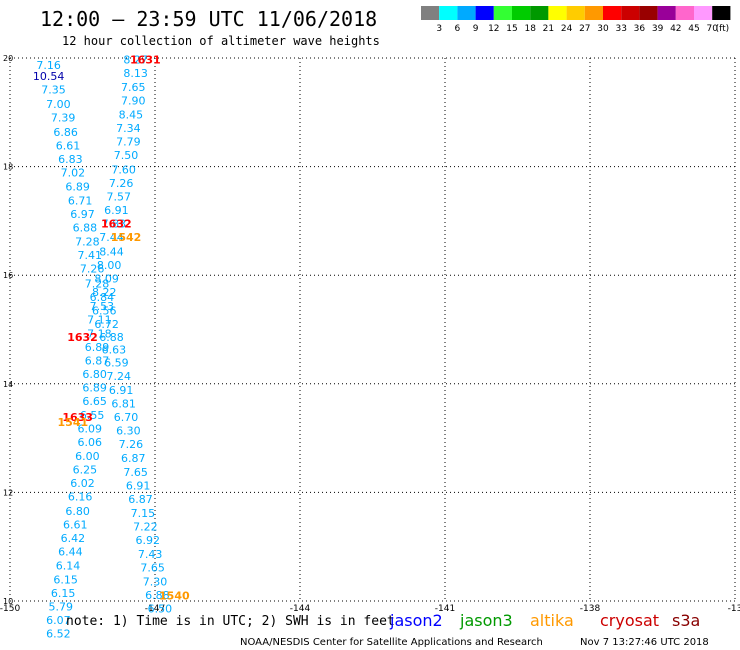 The image size is (740, 650). Describe the element at coordinates (8, 492) in the screenshot. I see `y-tick-label: 12` at that location.